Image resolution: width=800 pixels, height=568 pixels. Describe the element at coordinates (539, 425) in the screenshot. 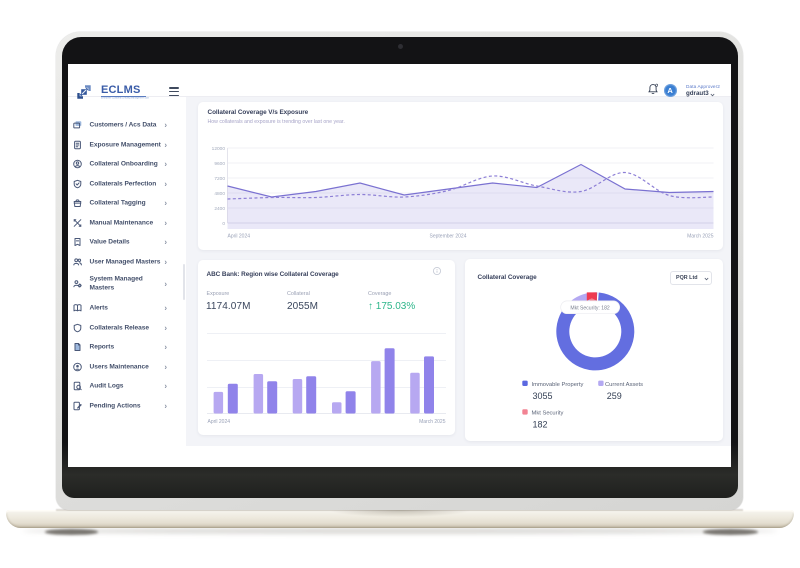

I see `svg-text: 182` at that location.